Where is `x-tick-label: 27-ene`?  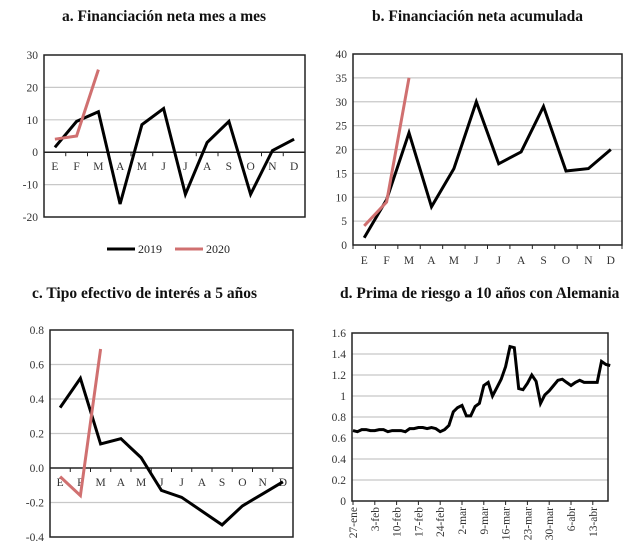
x-tick-label: 27-ene is located at coordinates (354, 522).